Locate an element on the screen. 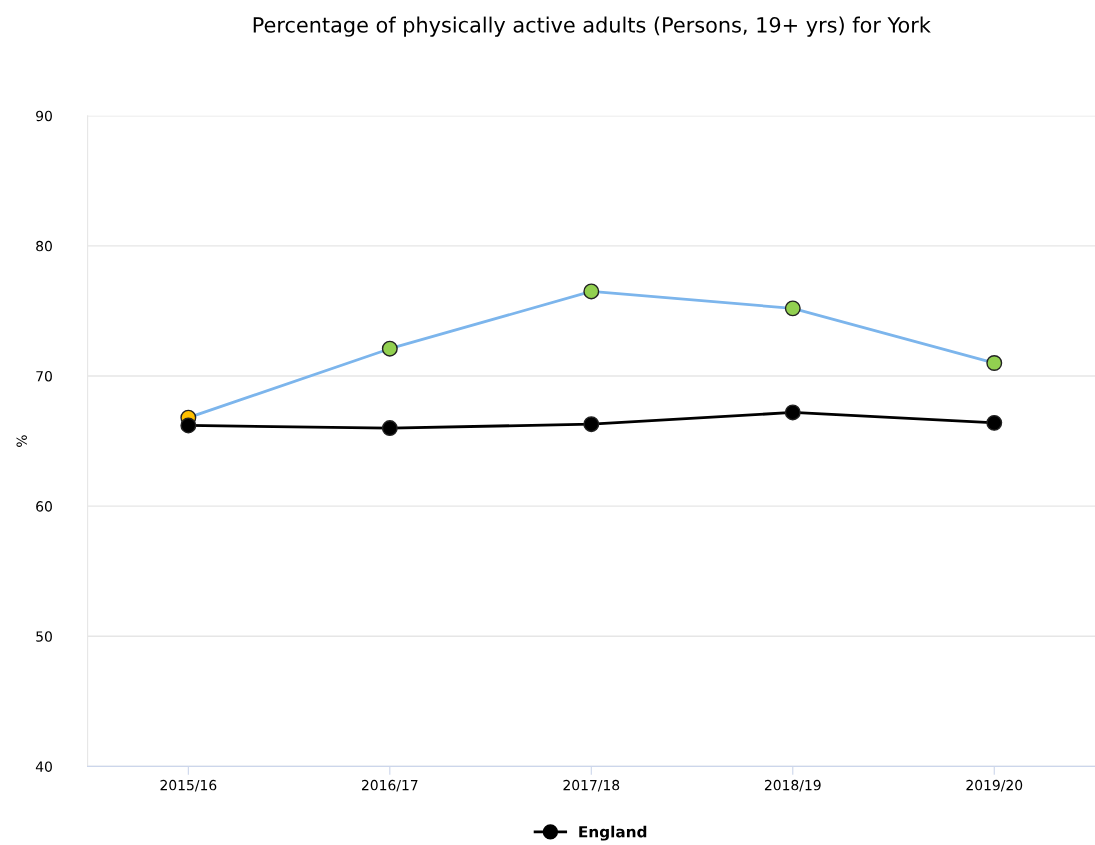 The image size is (1095, 845). x-tick-label: 2016/17 is located at coordinates (389, 785).